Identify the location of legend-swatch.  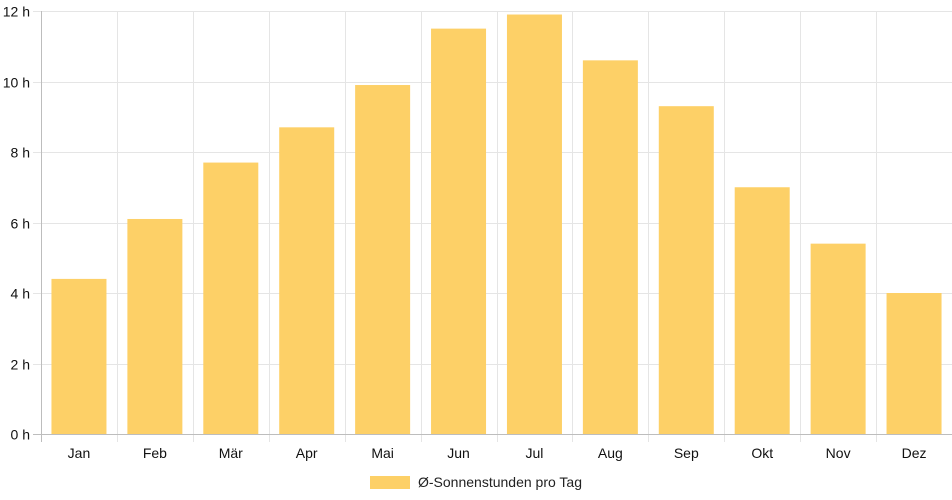
(390, 482).